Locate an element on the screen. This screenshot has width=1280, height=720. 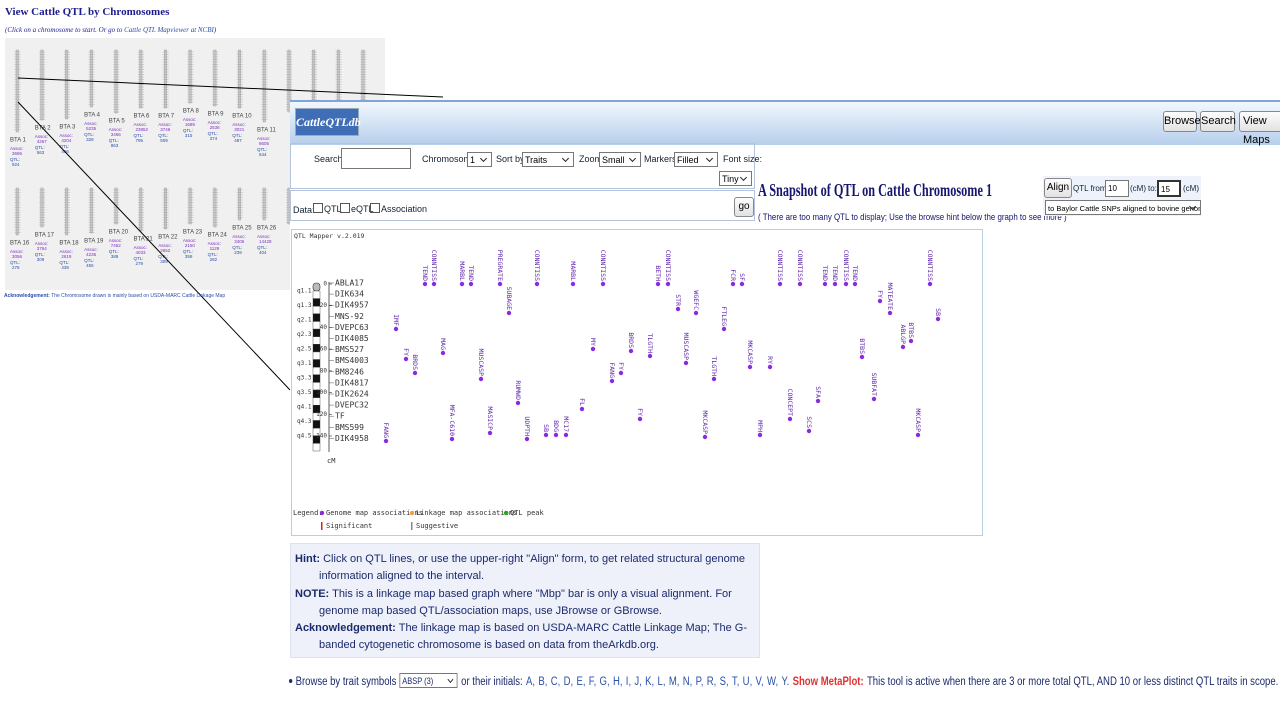
qtl-label: BETH is located at coordinates (658, 273).